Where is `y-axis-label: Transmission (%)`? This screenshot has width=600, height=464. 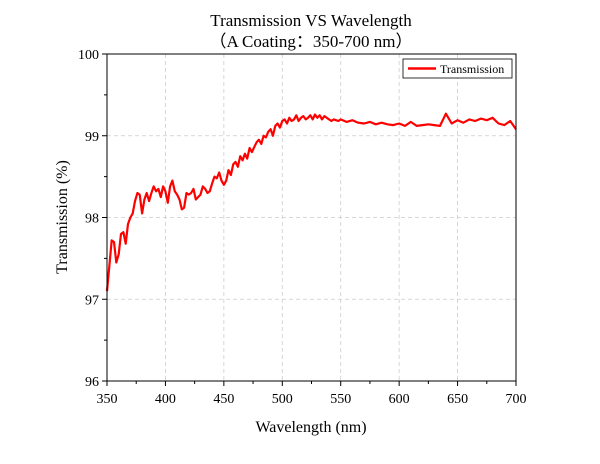
y-axis-label: Transmission (%) is located at coordinates (62, 217).